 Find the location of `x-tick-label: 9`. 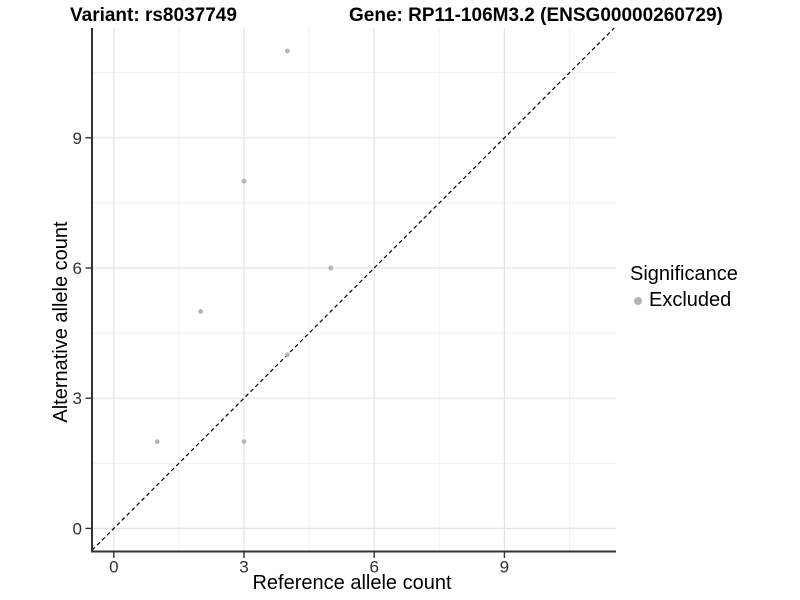

x-tick-label: 9 is located at coordinates (504, 567).